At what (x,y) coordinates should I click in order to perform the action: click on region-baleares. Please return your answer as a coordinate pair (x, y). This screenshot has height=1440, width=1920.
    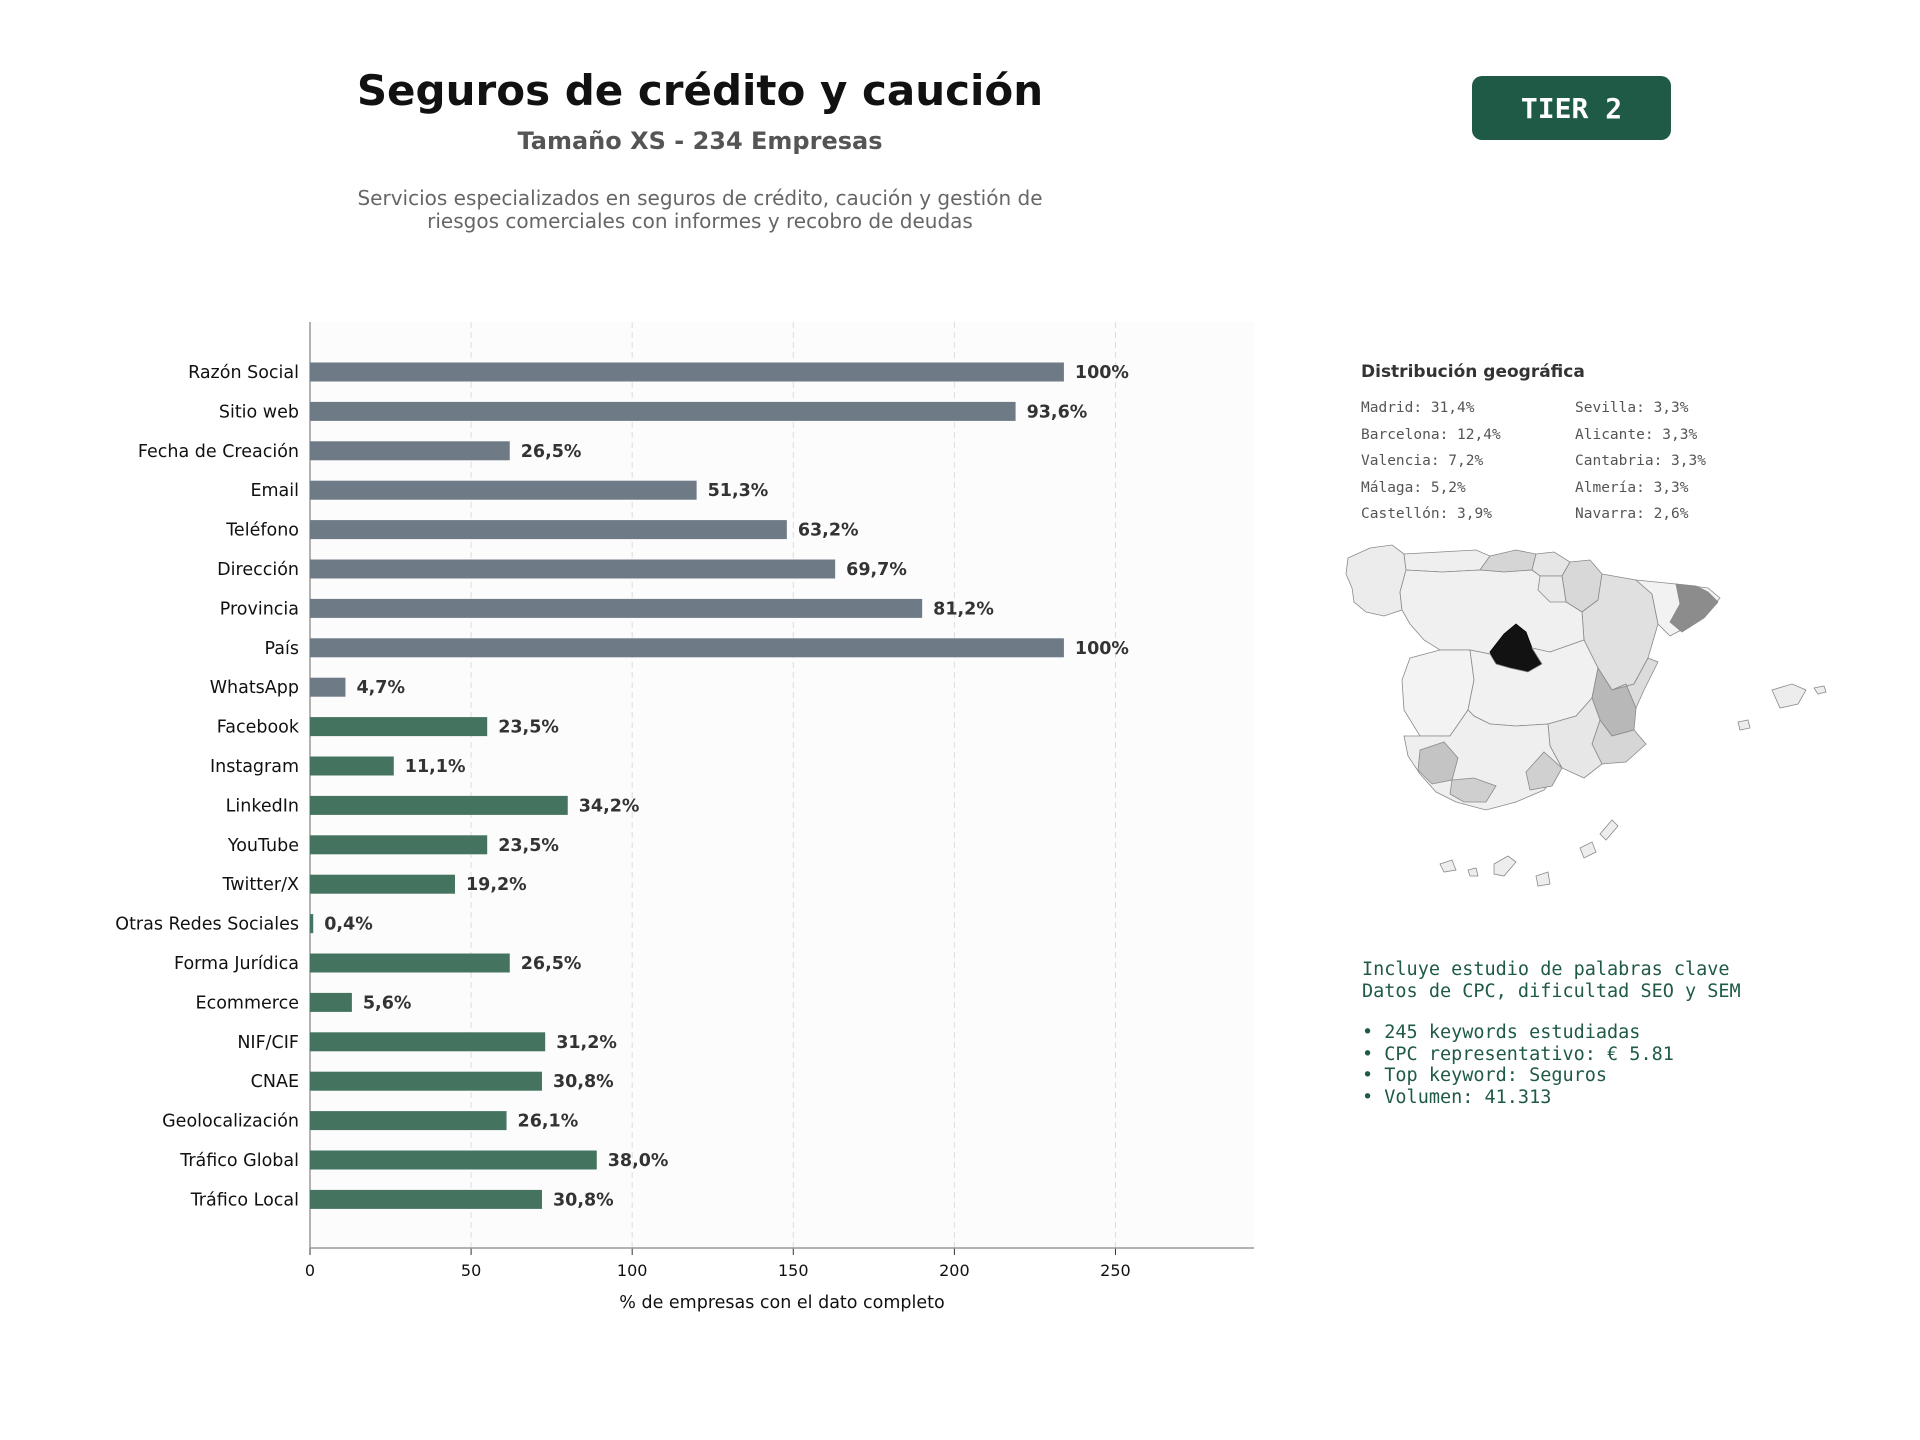
    Looking at the image, I should click on (1789, 696).